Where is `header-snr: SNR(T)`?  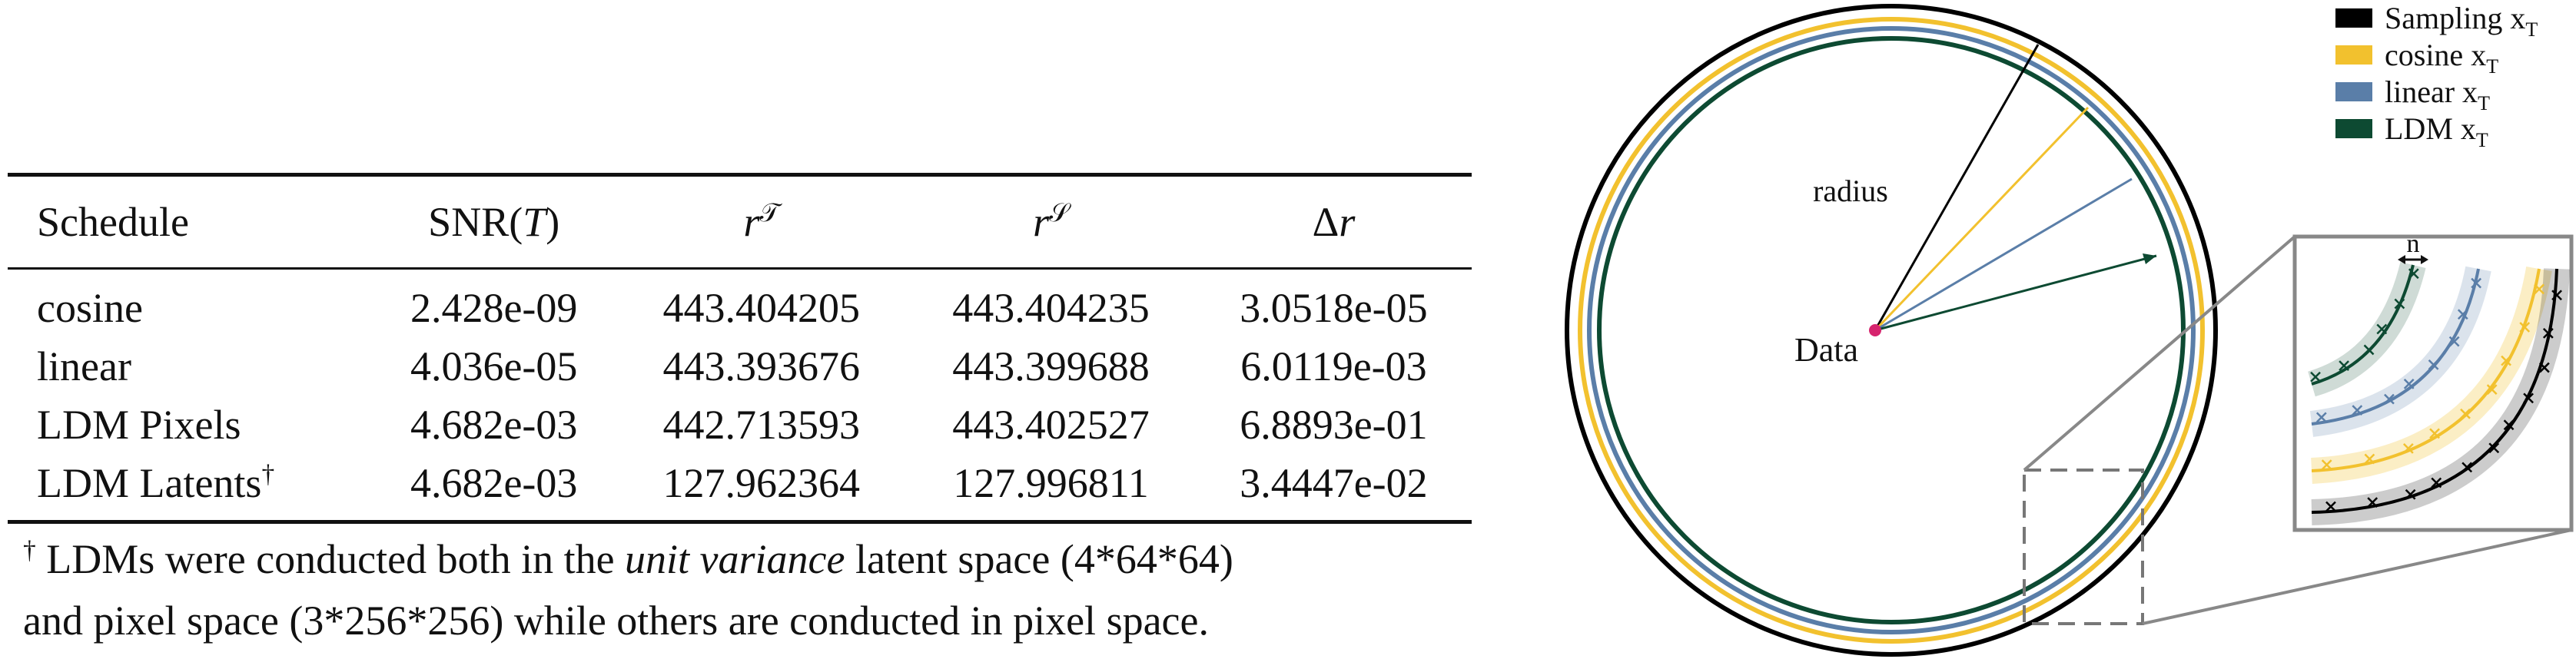 header-snr: SNR(T) is located at coordinates (494, 222).